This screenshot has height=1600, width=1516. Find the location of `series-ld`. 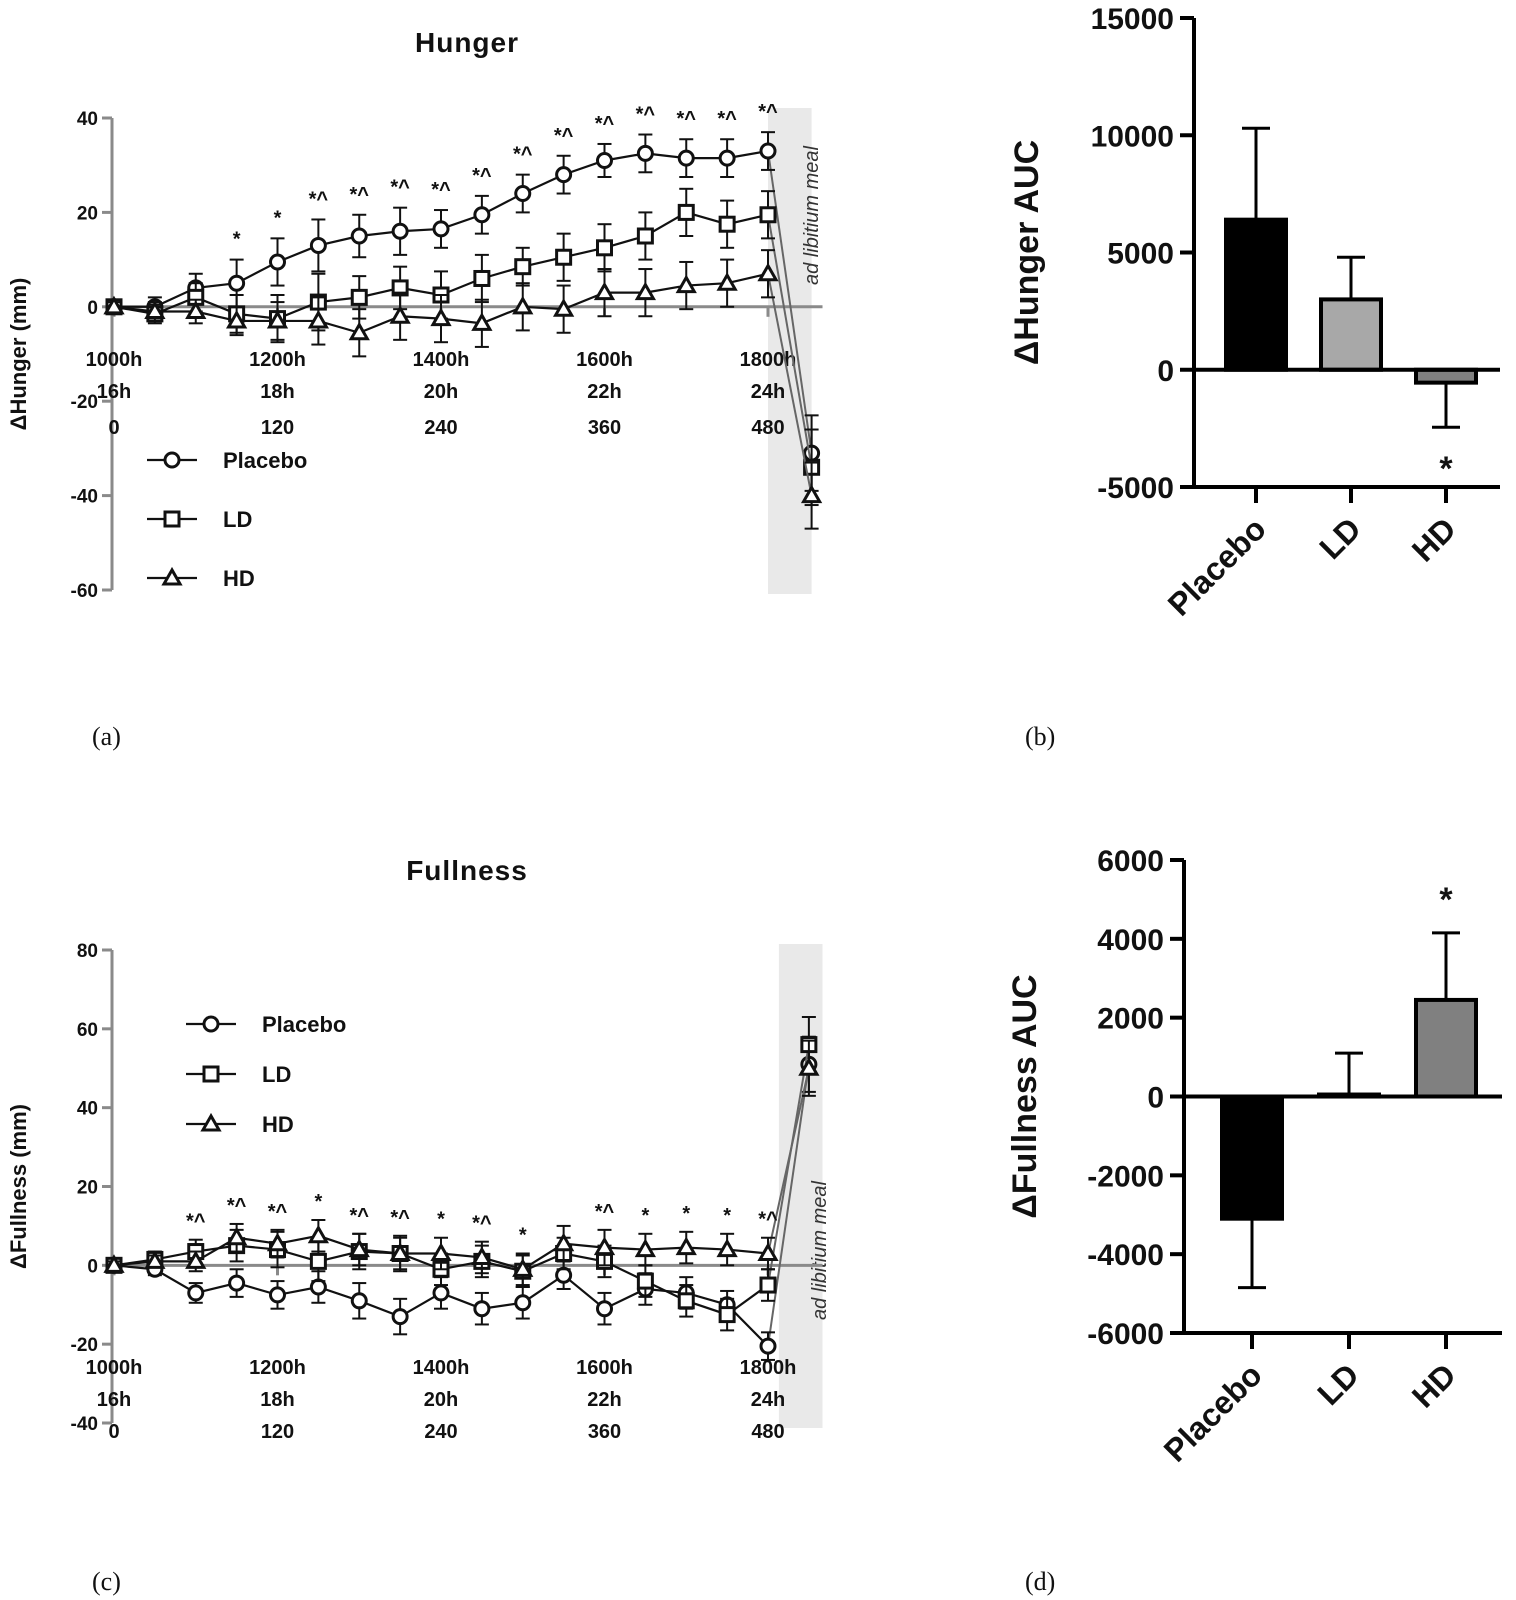

series-ld is located at coordinates (461, 1174).